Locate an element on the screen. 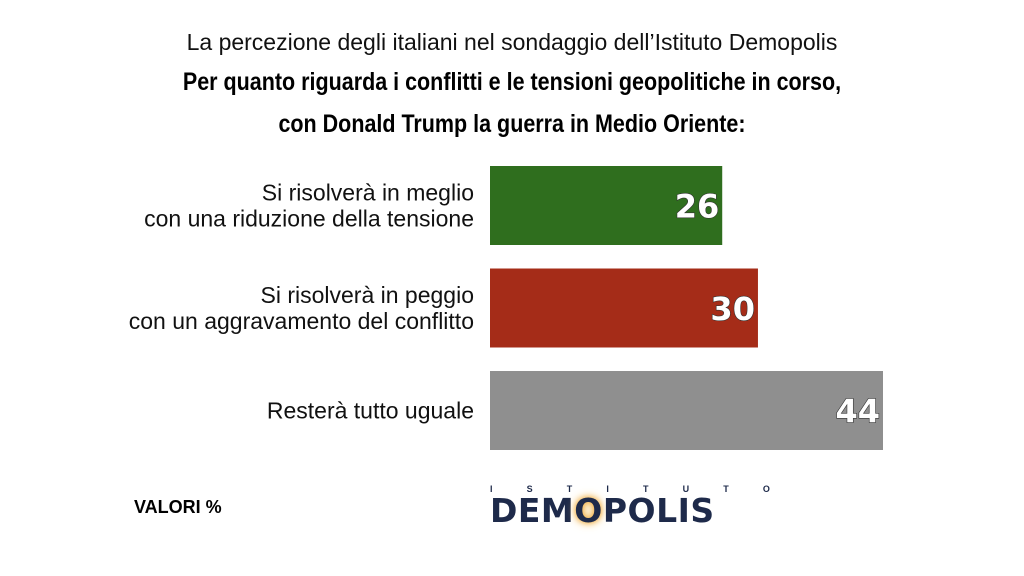  logo-wordmark: DEMOPOLIS is located at coordinates (630, 511).